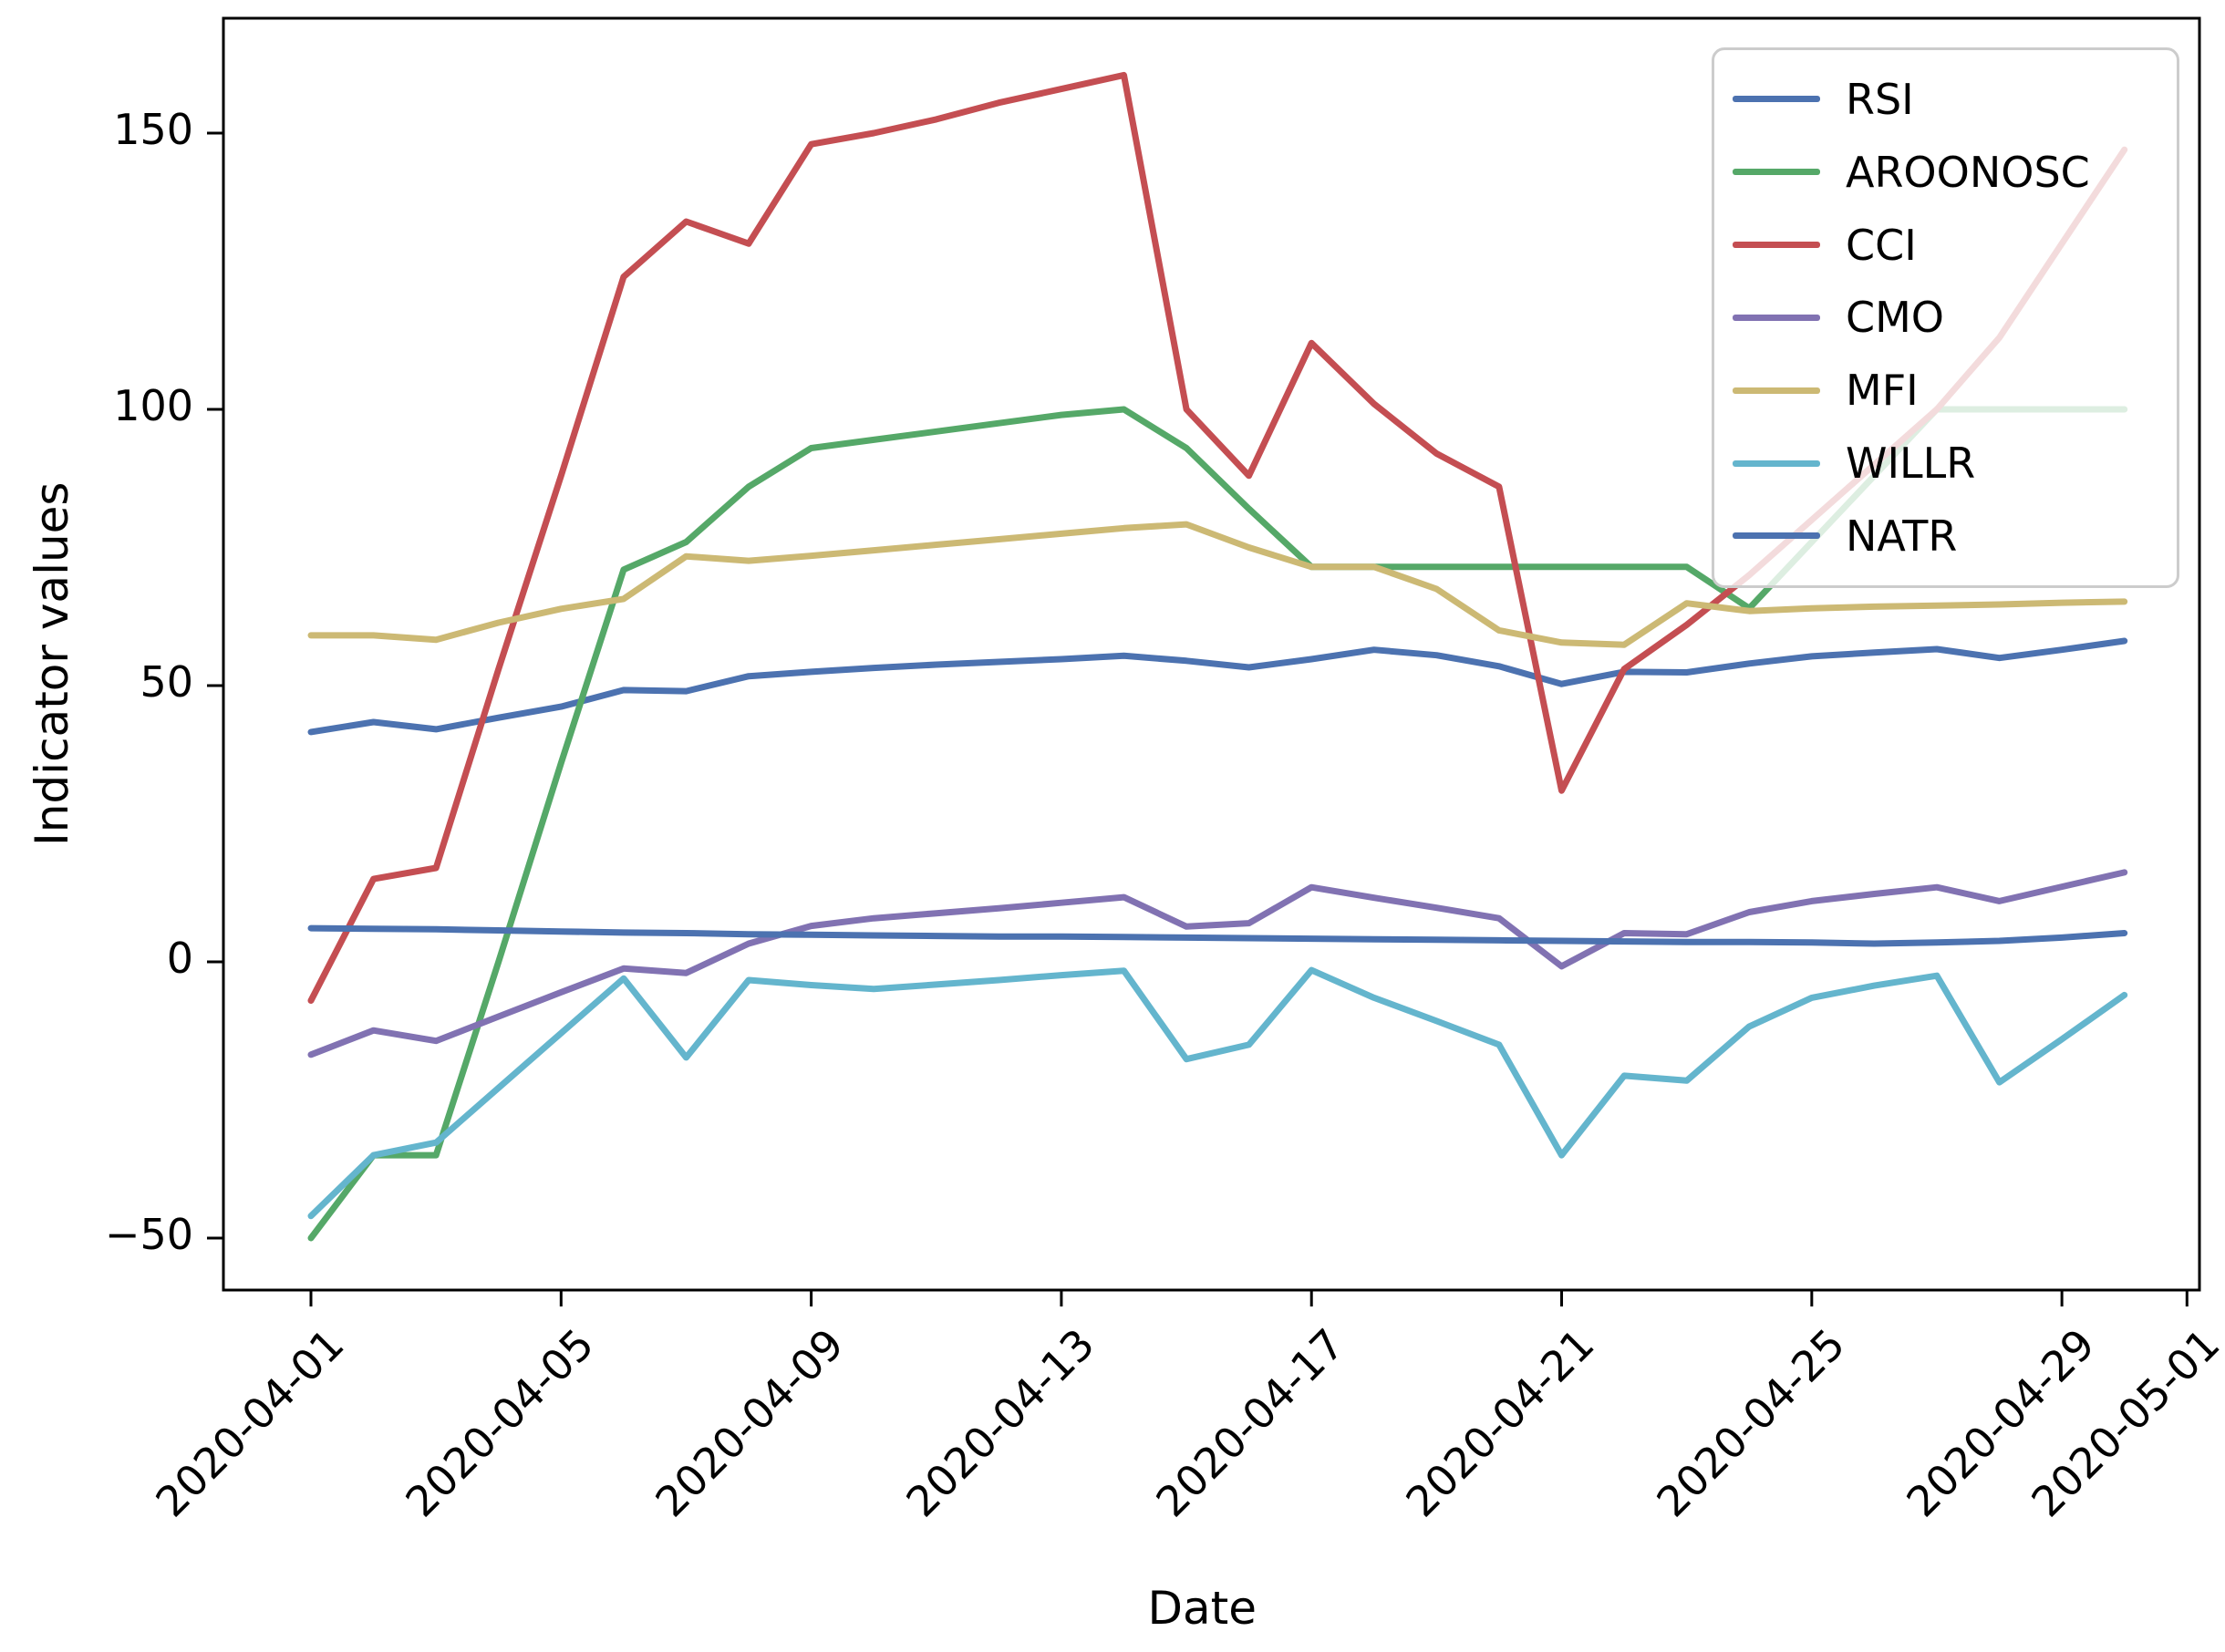  I want to click on legend-item-CCI: CCI, so click(1945, 245).